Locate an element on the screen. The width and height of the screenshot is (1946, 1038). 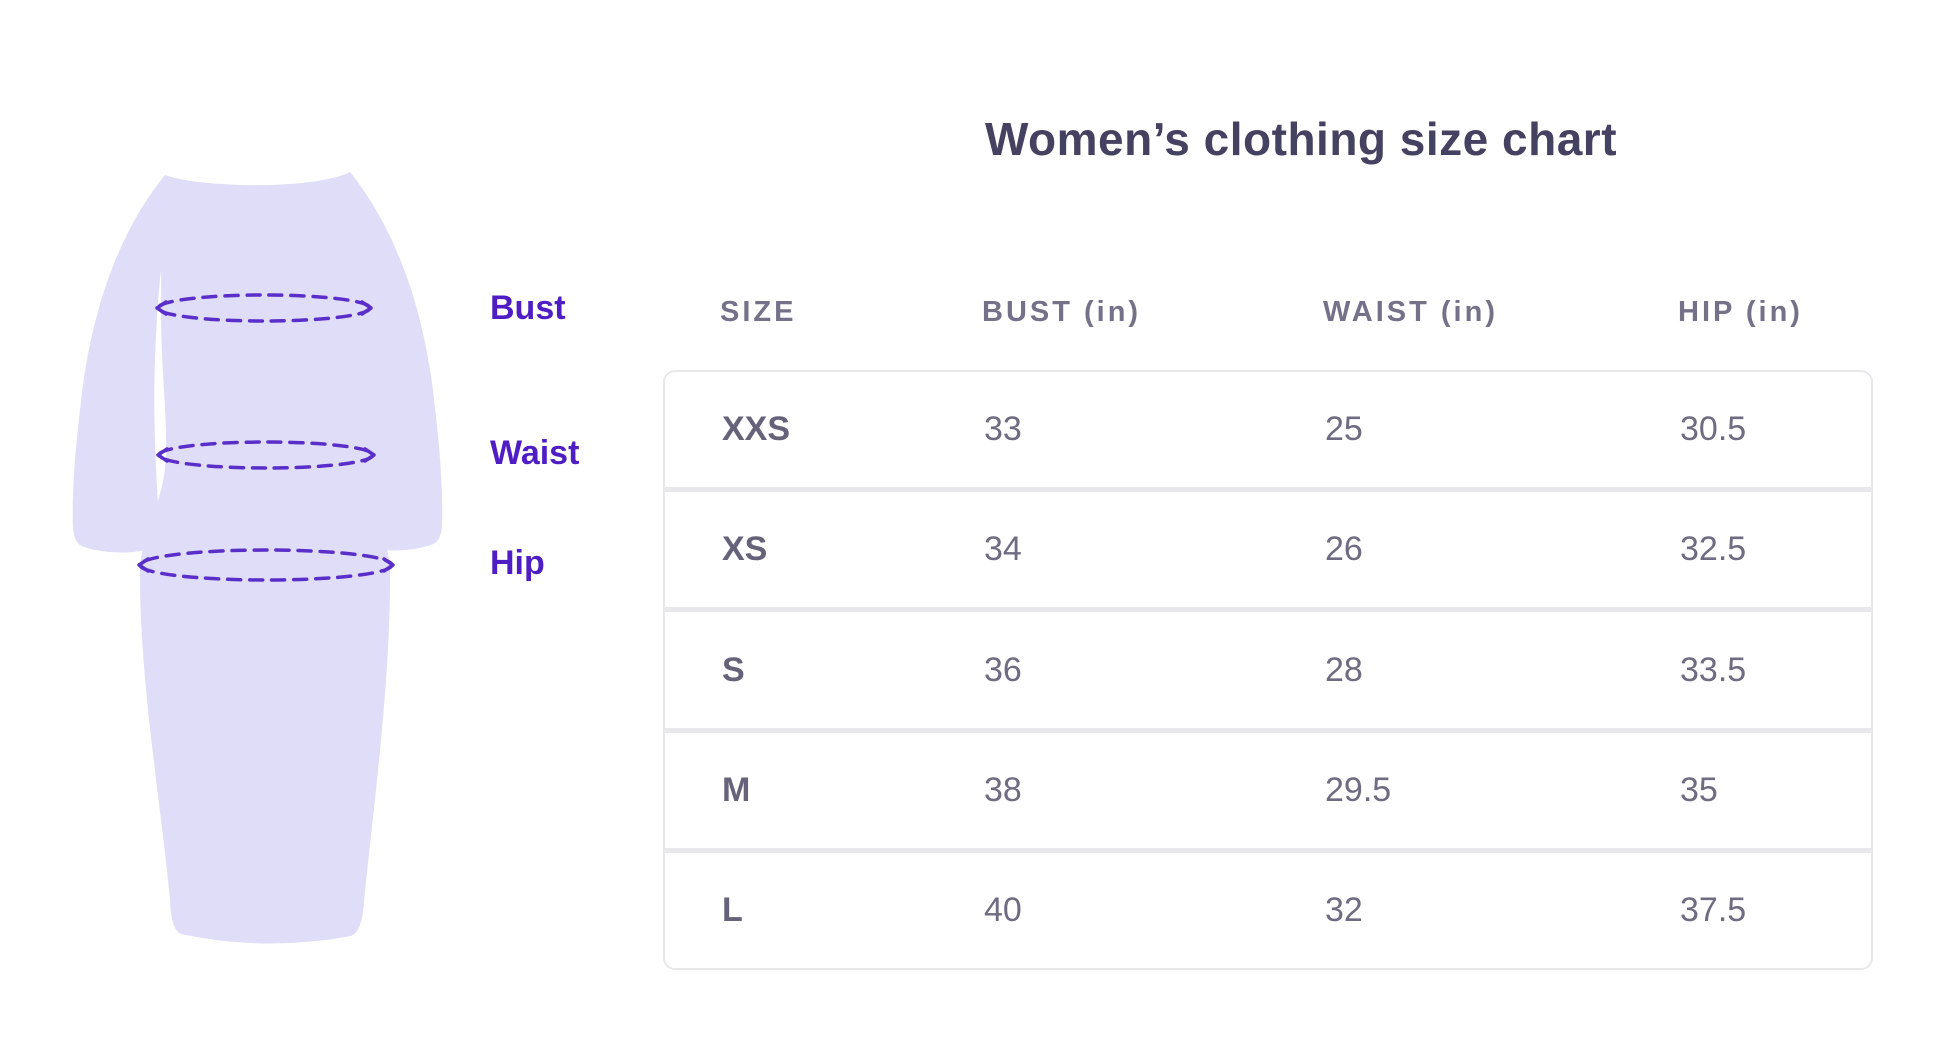
waist-cell: 29.5 is located at coordinates (1358, 789).